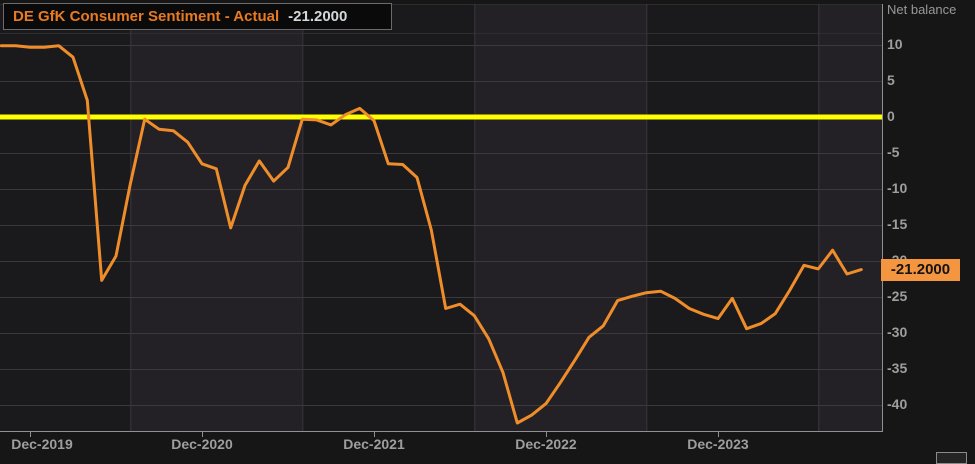 The image size is (975, 464). I want to click on y-axis-label: 10, so click(895, 44).